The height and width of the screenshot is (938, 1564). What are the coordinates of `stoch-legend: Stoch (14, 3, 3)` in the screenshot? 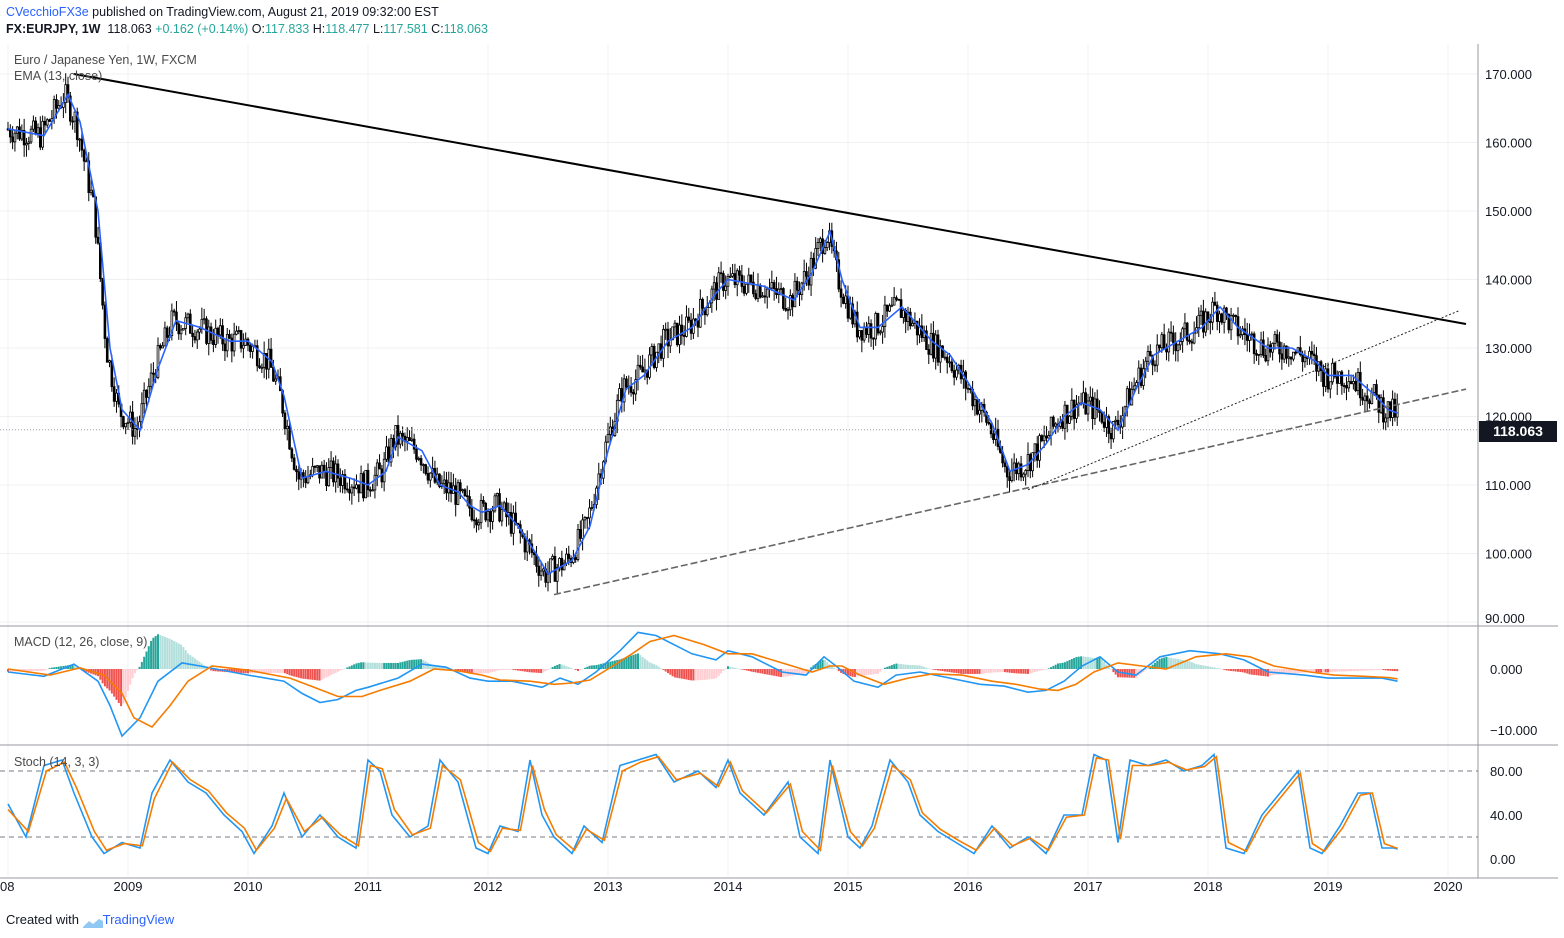 It's located at (57, 762).